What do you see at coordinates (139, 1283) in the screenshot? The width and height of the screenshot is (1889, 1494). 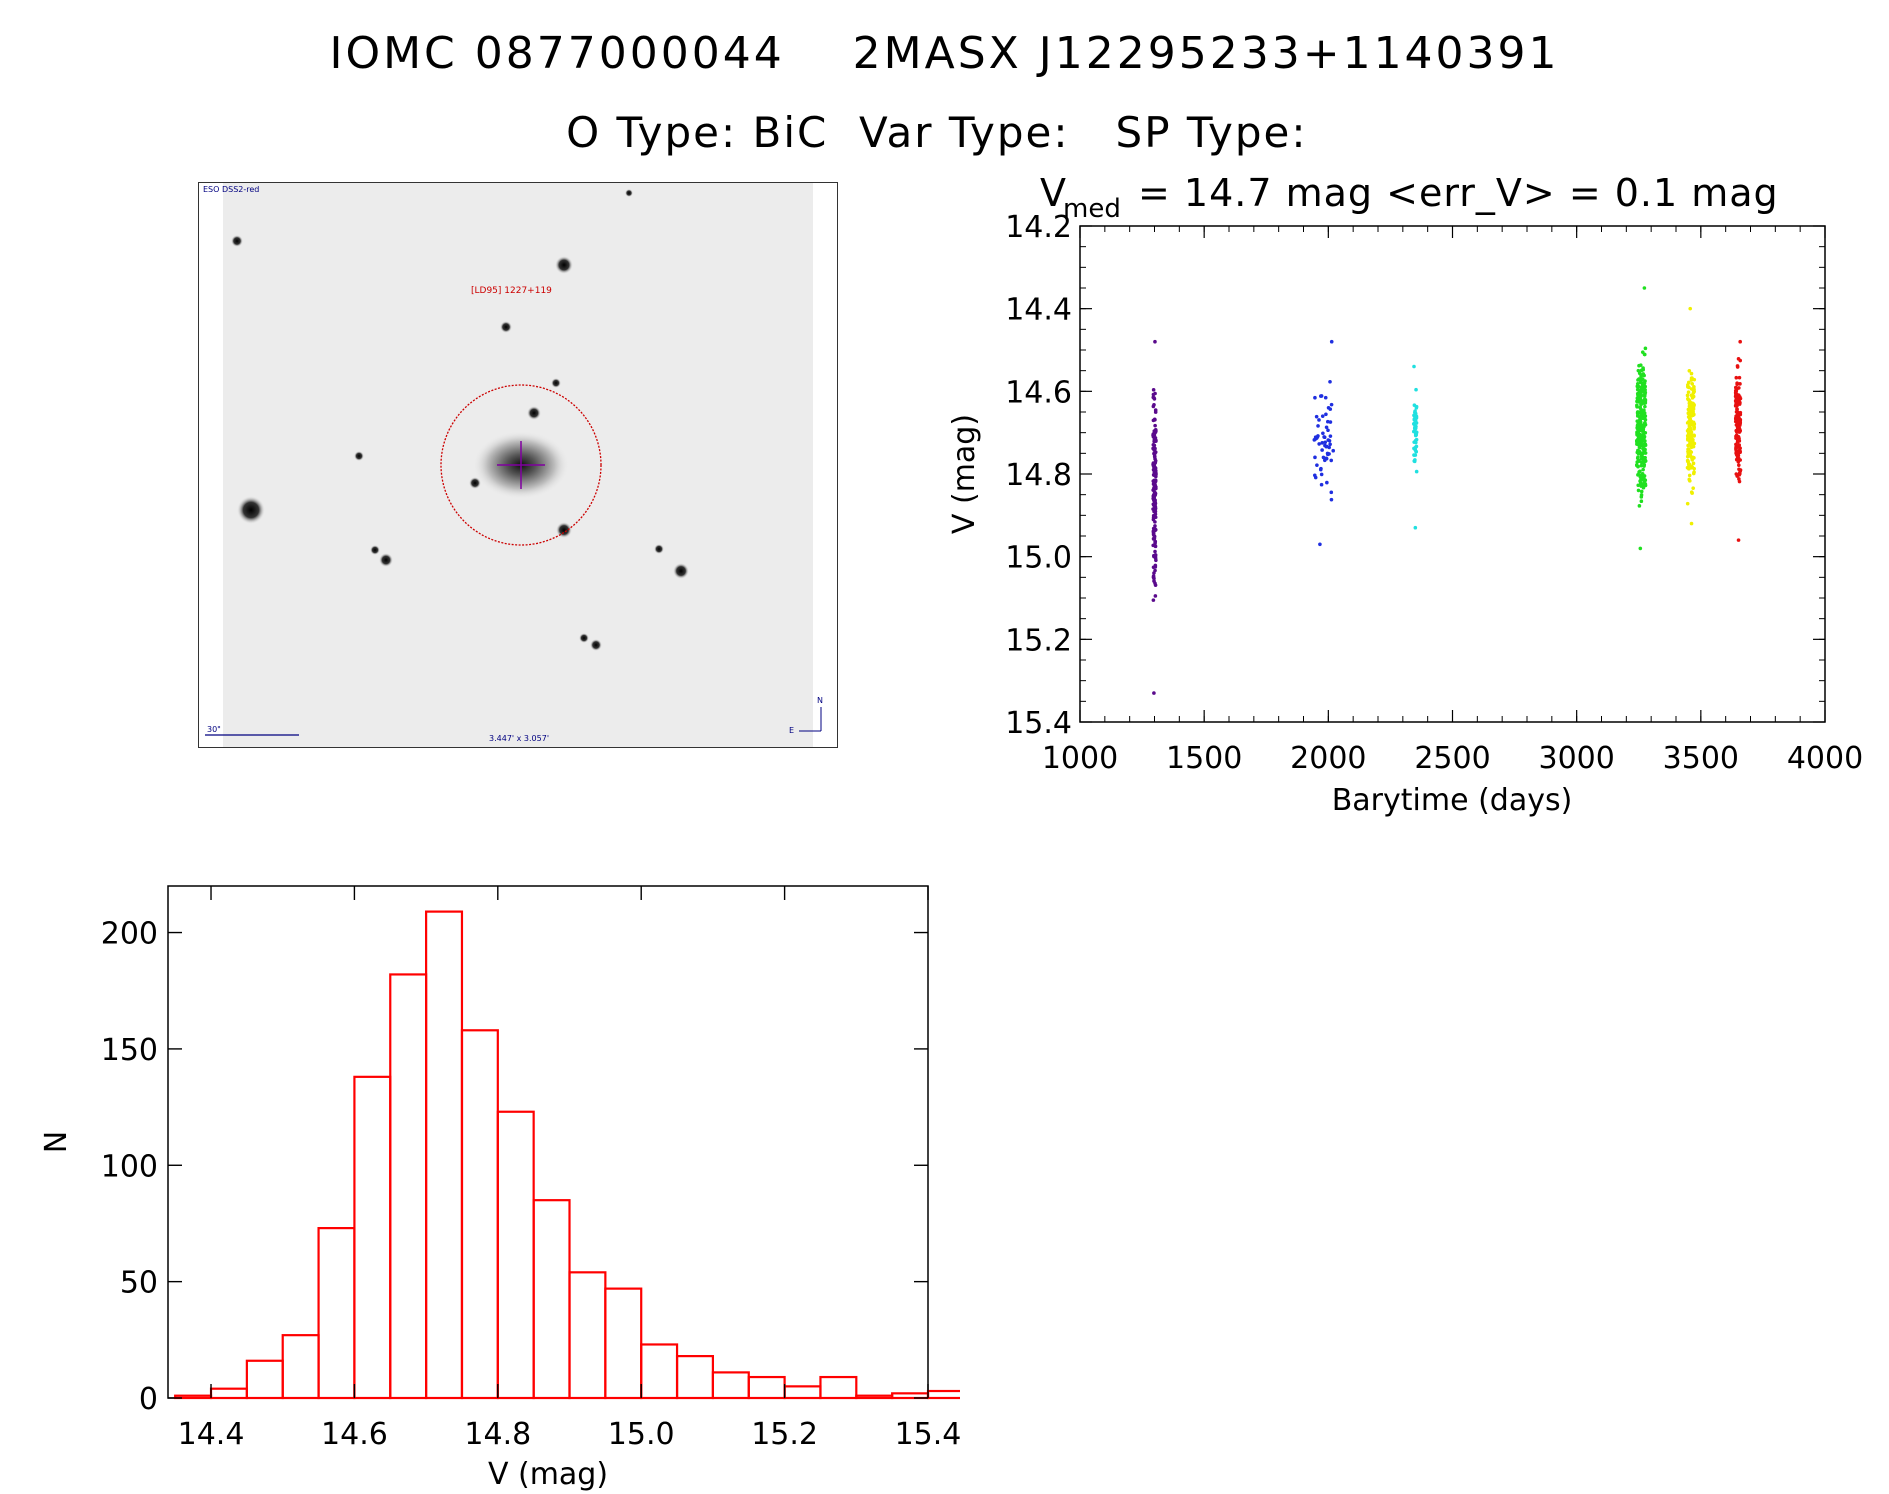 I see `hist-ytick-label: 50` at bounding box center [139, 1283].